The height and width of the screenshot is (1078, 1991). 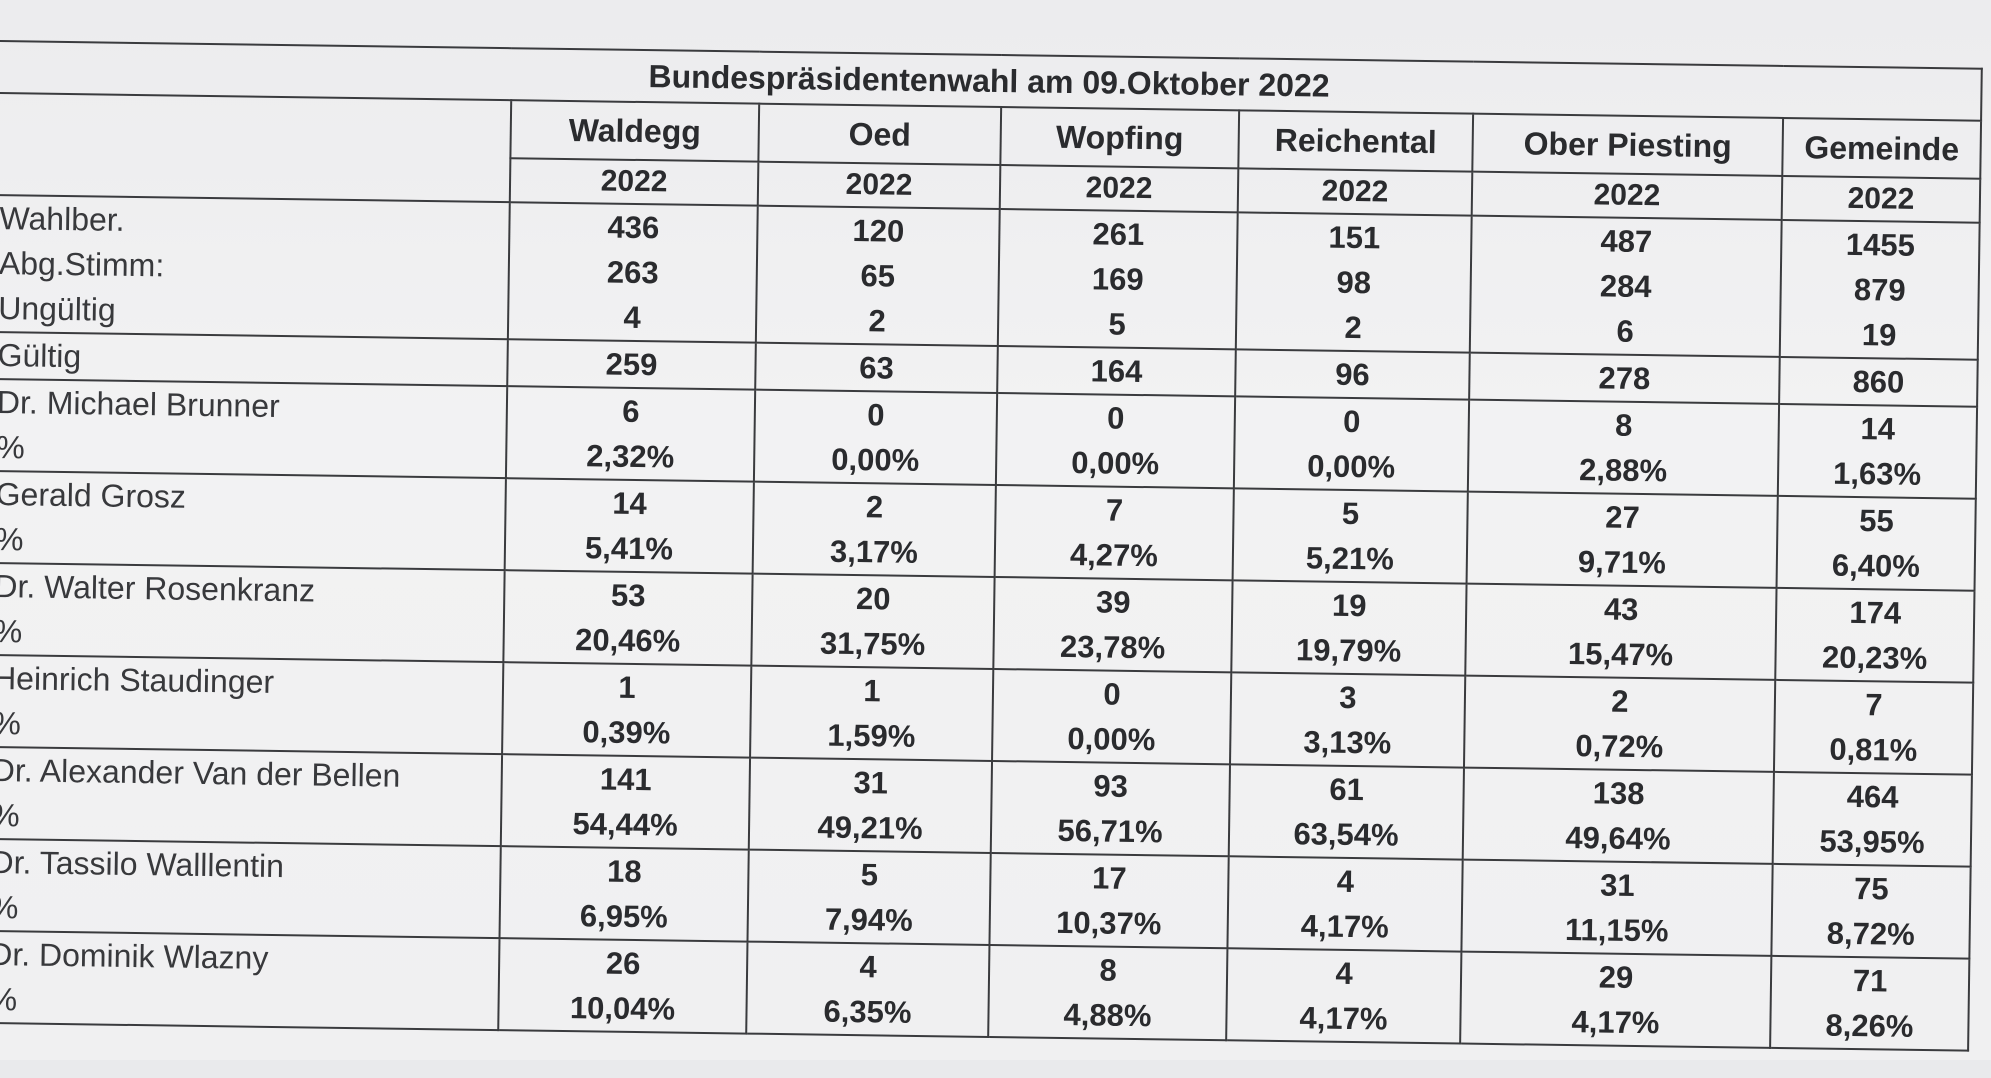 I want to click on candidate-result-cell: 29 4,17%, so click(x=1616, y=999).